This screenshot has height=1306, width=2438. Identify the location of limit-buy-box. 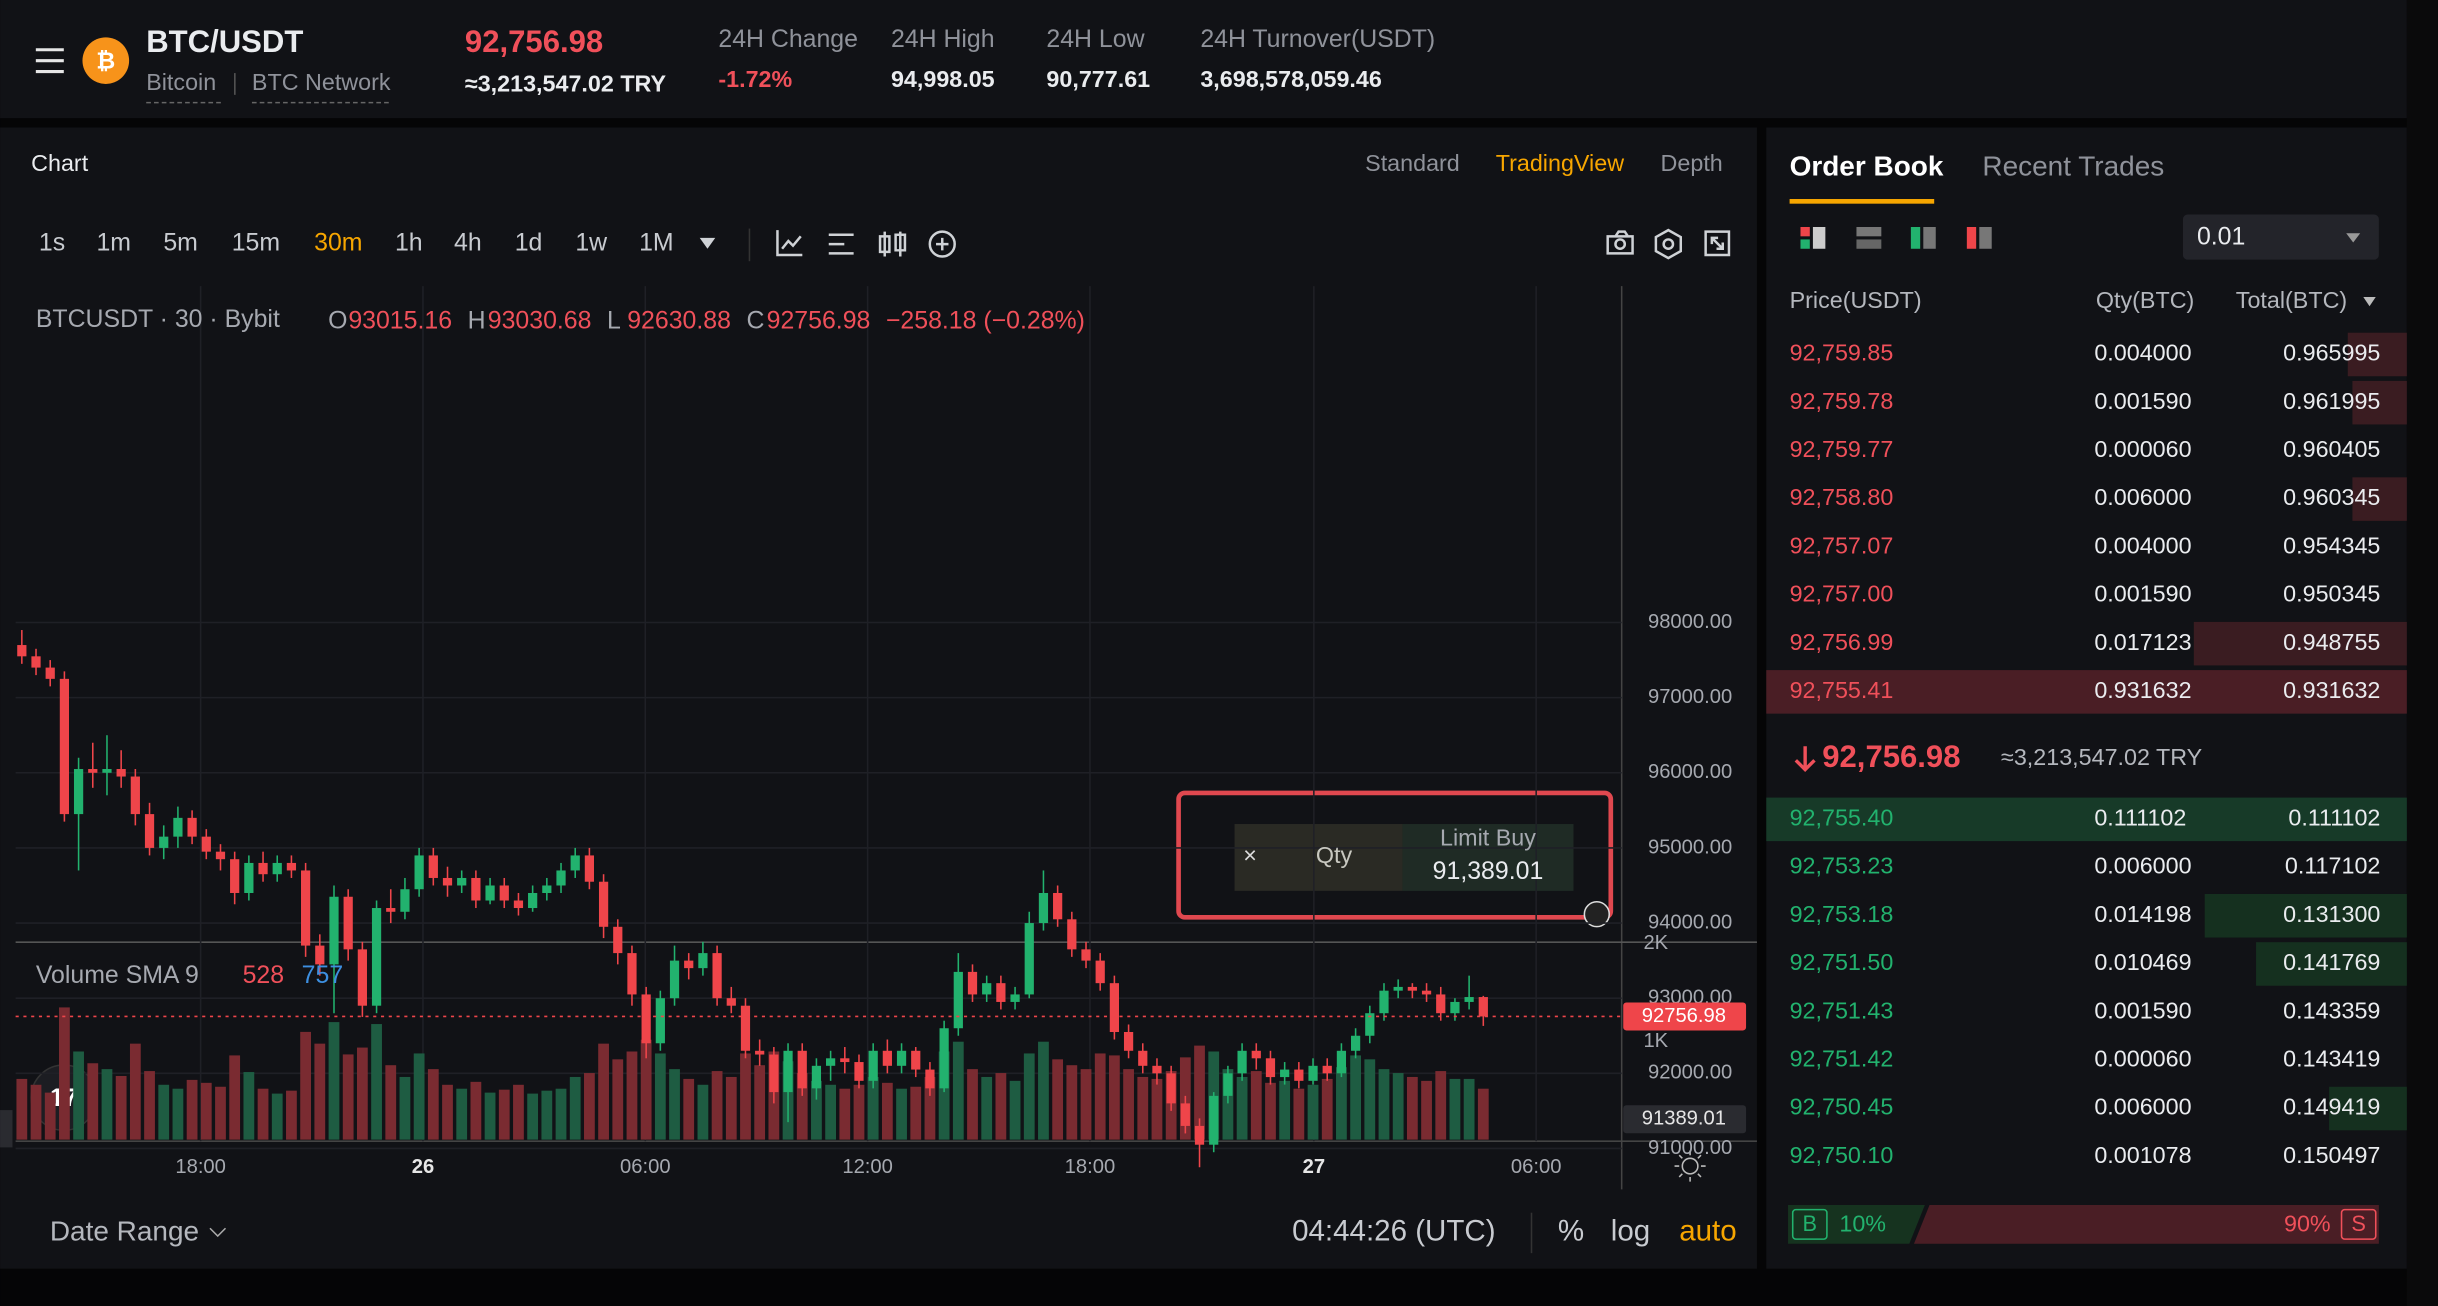
(1488, 857).